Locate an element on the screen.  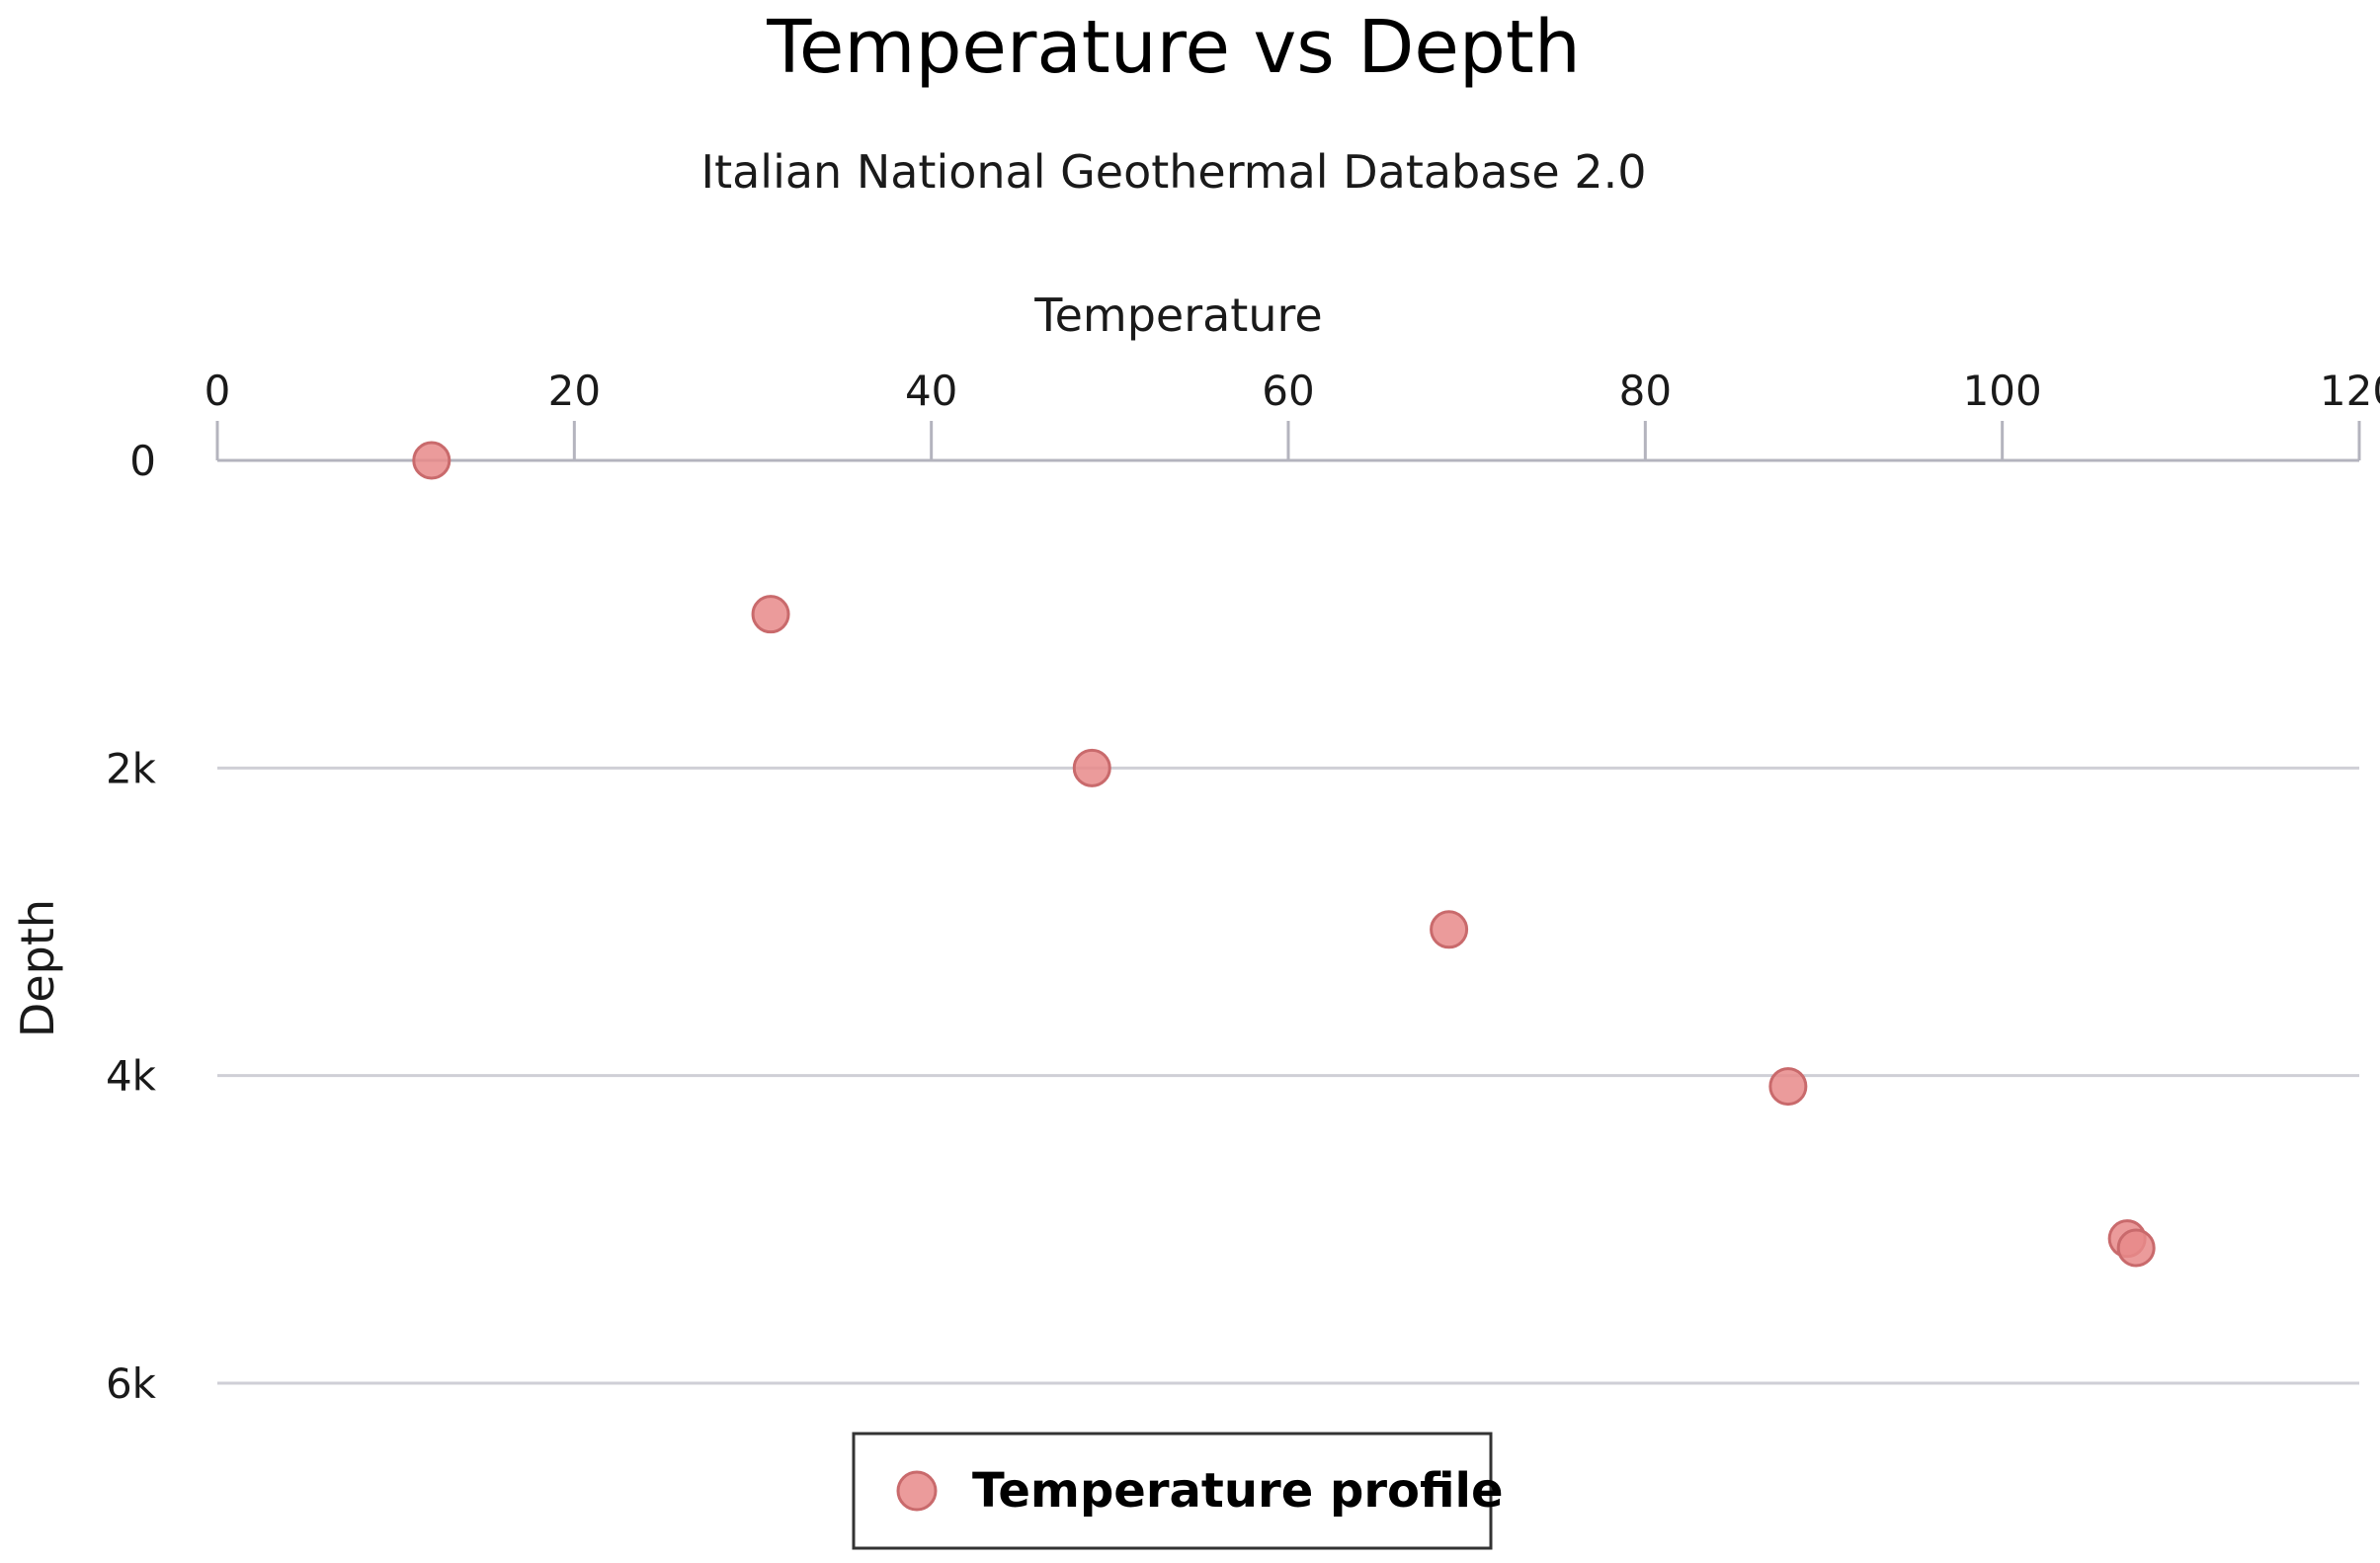
x-axis is located at coordinates (1288, 441).